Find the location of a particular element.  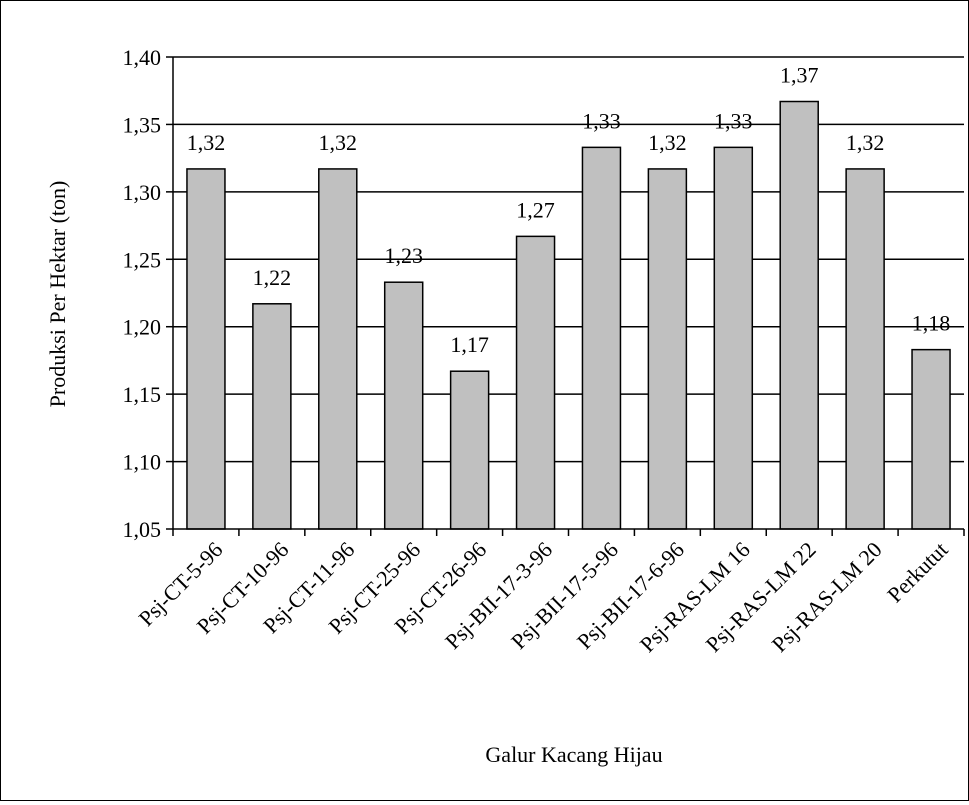

y-tick-labels: 1,05 1,10 1,15 1,20 1,25 1,30 1,35 1,40 is located at coordinates (142, 293).